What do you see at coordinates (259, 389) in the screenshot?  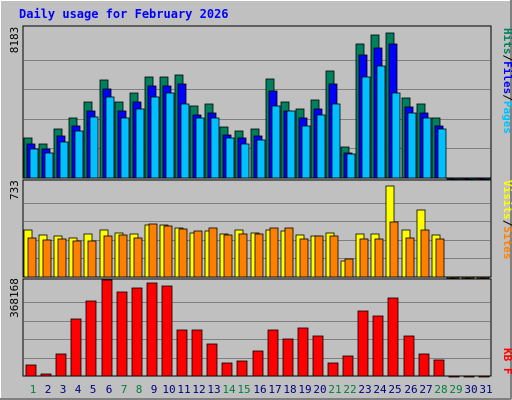 I see `day-label-16: 16` at bounding box center [259, 389].